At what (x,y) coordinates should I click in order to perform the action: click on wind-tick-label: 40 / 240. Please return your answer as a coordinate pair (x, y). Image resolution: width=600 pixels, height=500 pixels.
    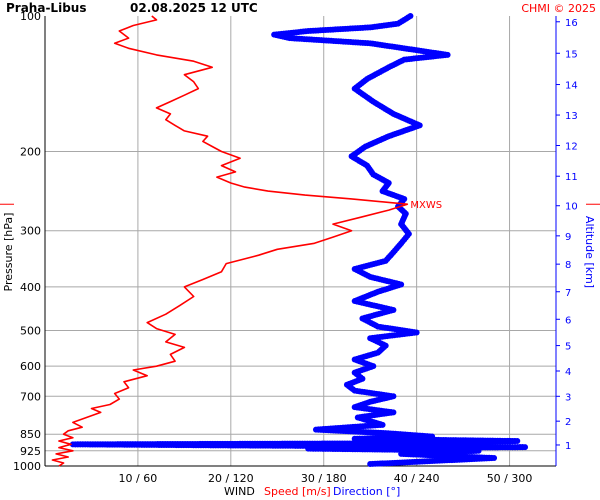
    Looking at the image, I should click on (417, 478).